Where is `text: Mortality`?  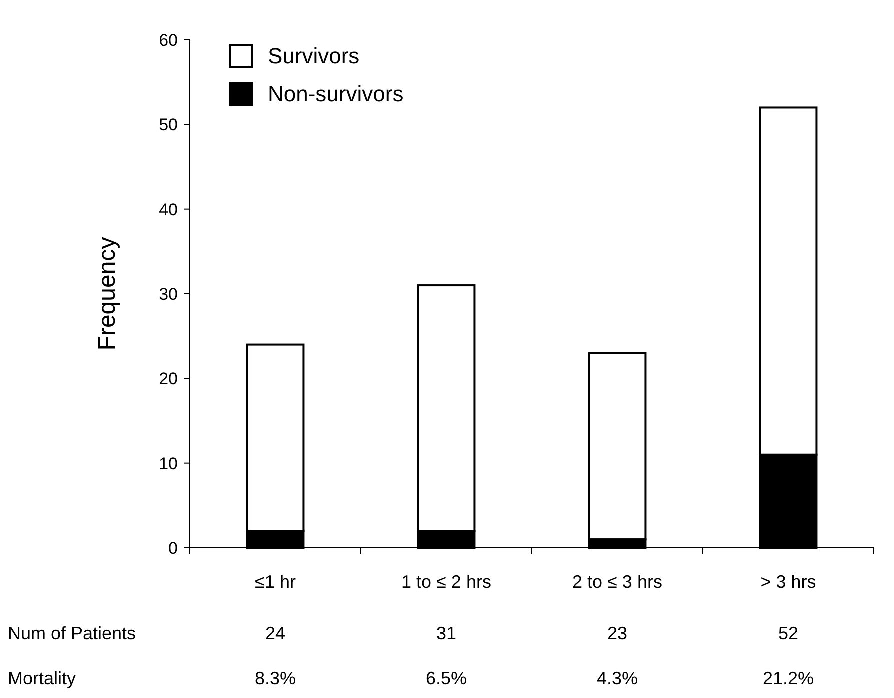 text: Mortality is located at coordinates (42, 678).